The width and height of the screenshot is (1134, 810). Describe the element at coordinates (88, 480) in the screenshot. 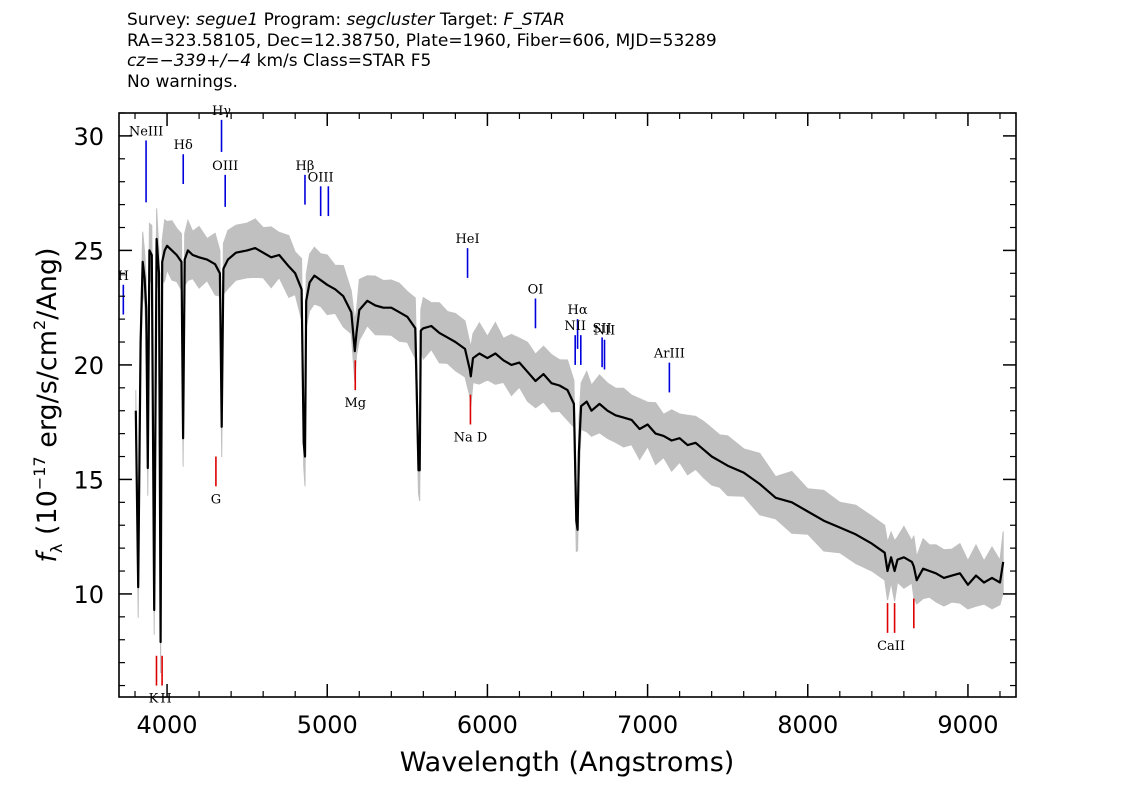

I see `y-tick-label: 15` at that location.